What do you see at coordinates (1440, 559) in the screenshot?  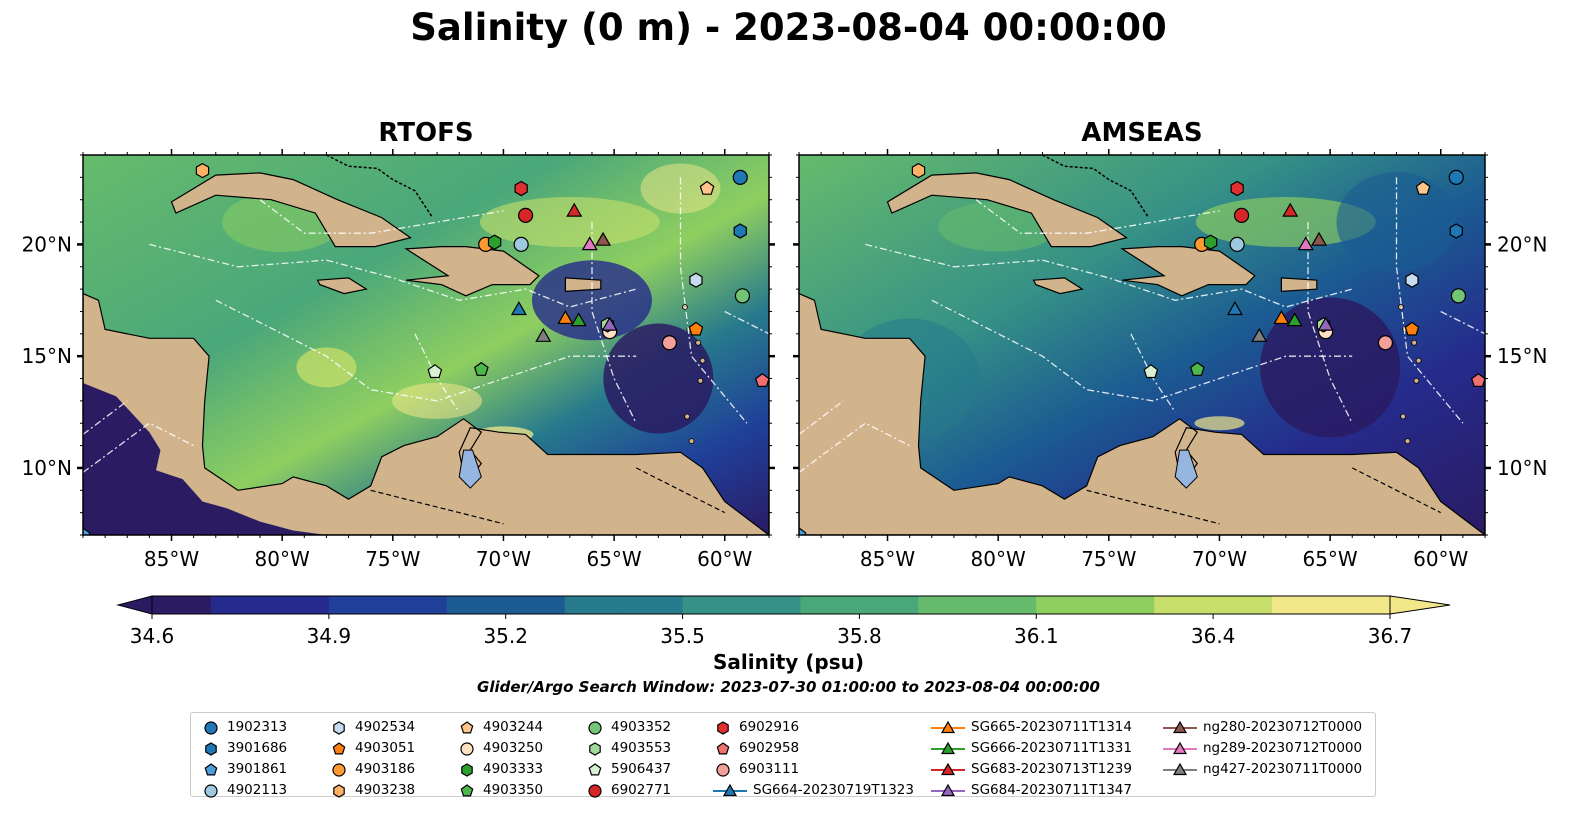 I see `lon-tick-label: 60°W` at bounding box center [1440, 559].